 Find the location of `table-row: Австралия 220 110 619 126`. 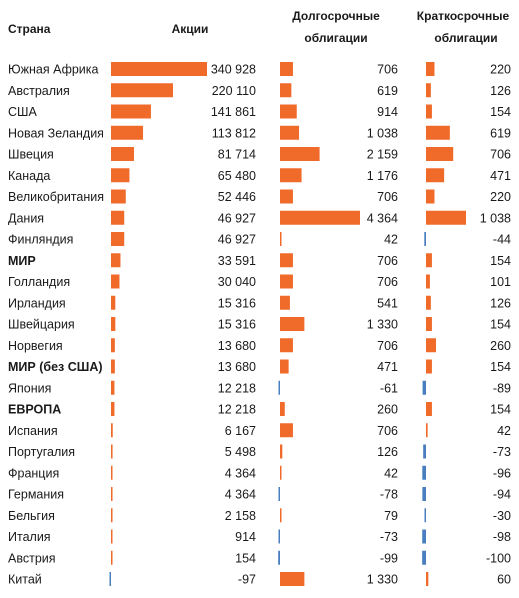

table-row: Австралия 220 110 619 126 is located at coordinates (259, 90).